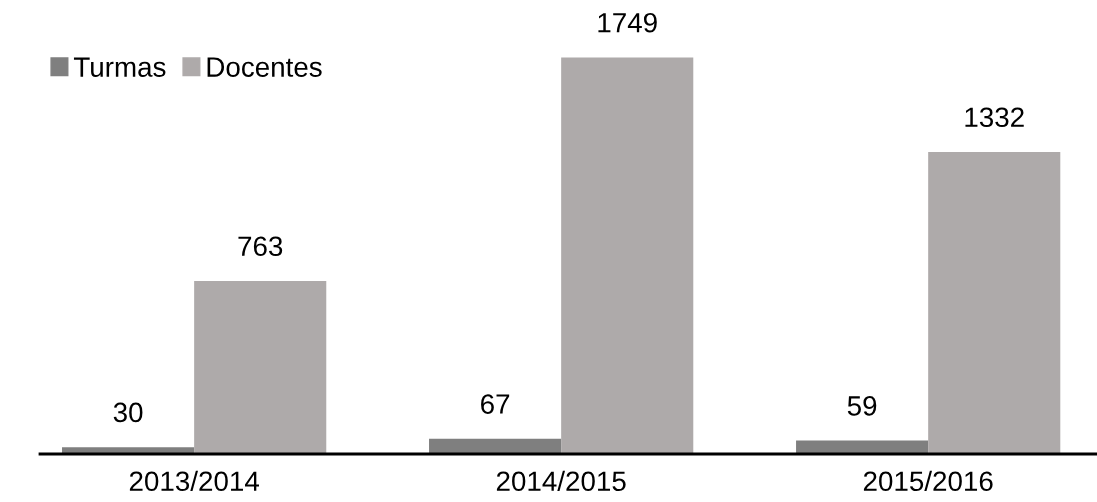 Image resolution: width=1097 pixels, height=502 pixels. What do you see at coordinates (928, 481) in the screenshot?
I see `x-tick-label: 2015/2016` at bounding box center [928, 481].